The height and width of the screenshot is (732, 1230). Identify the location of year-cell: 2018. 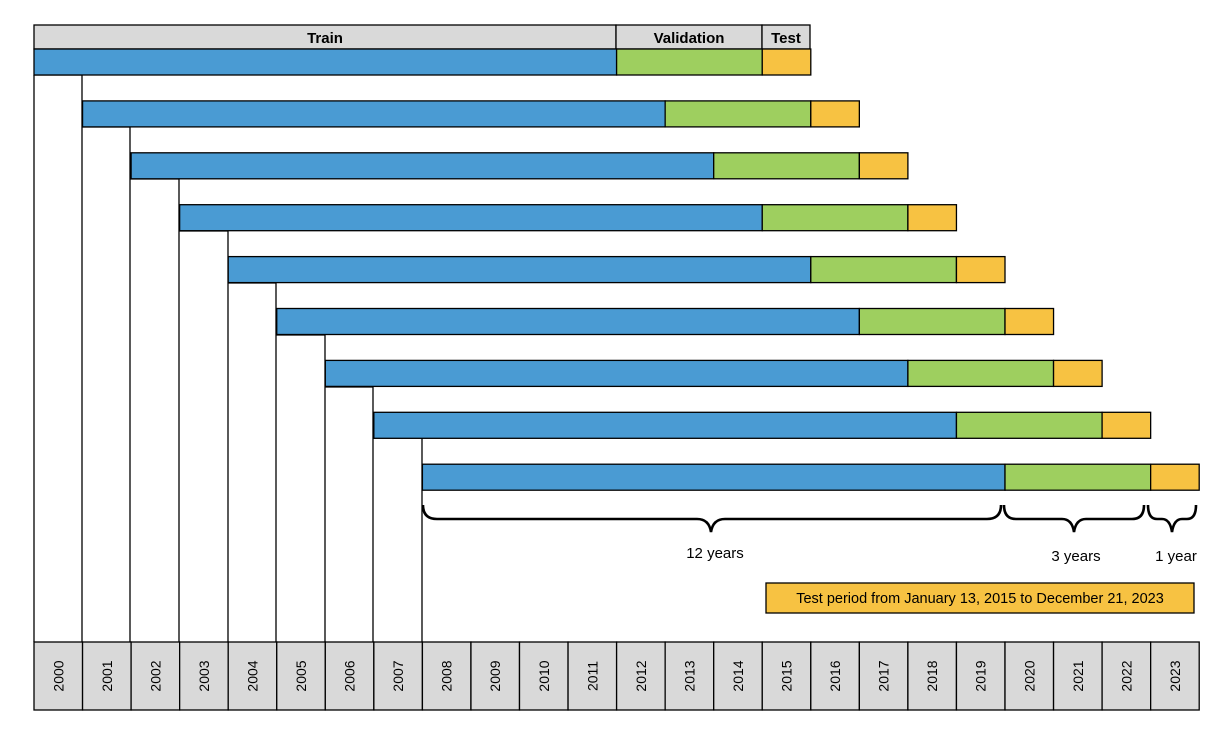
(932, 676).